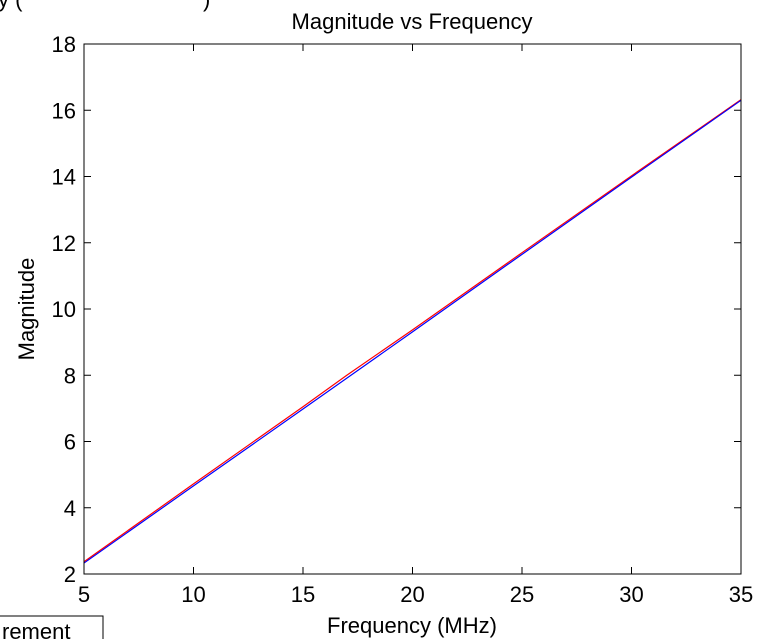  What do you see at coordinates (631, 594) in the screenshot?
I see `x-tick-label: 30` at bounding box center [631, 594].